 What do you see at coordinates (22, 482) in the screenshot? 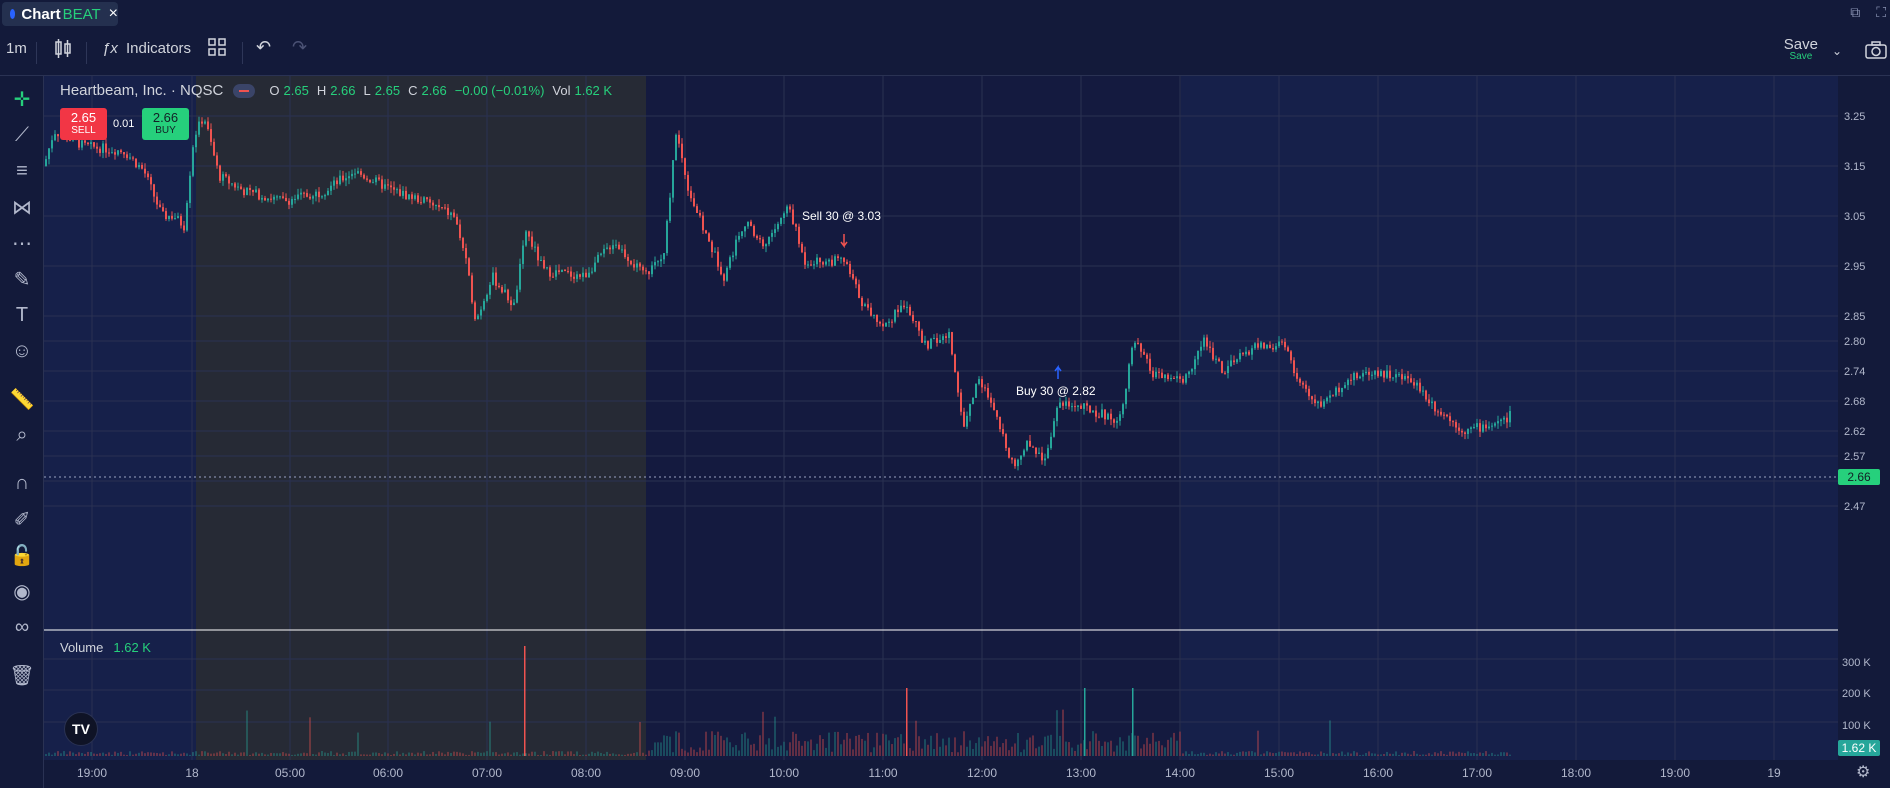
I see `magnet-icon: ∩` at bounding box center [22, 482].